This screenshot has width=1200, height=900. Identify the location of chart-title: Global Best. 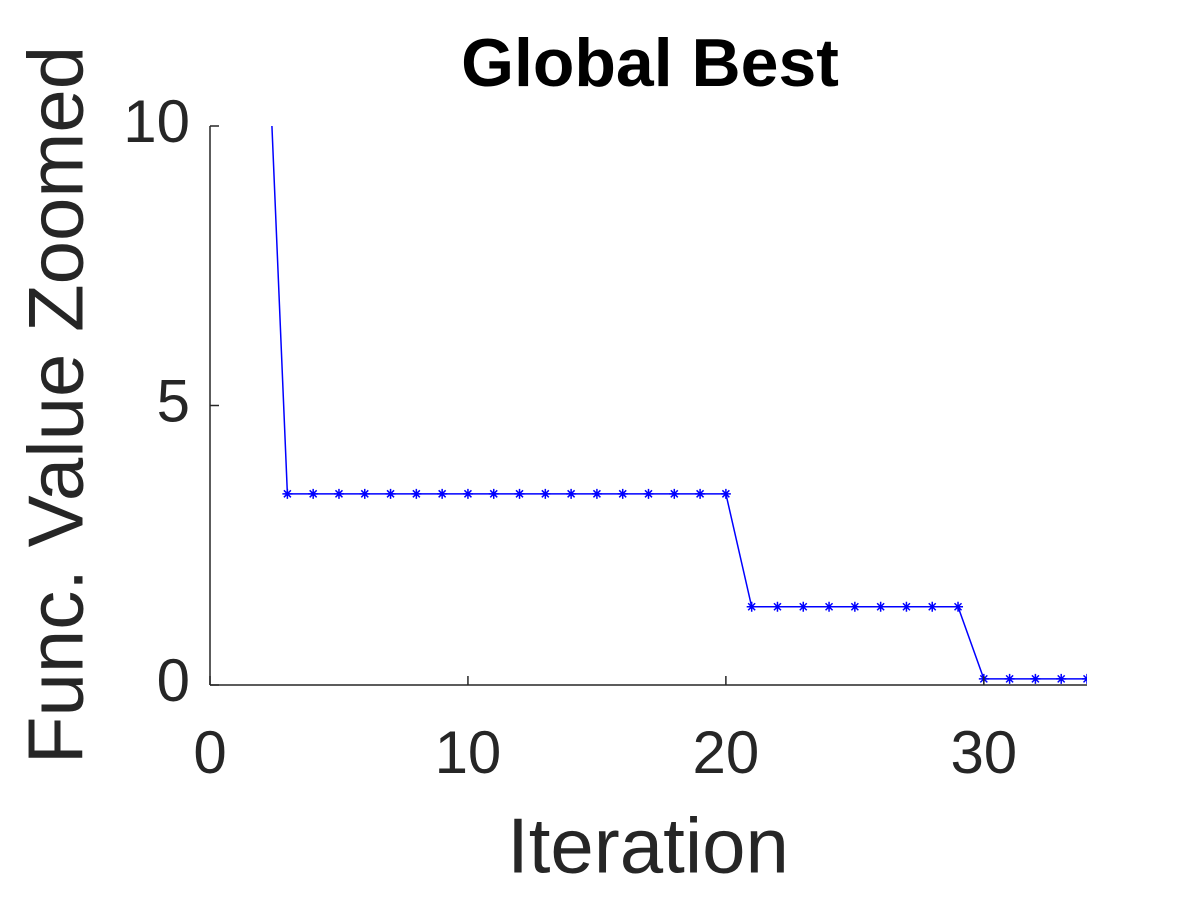
(650, 63).